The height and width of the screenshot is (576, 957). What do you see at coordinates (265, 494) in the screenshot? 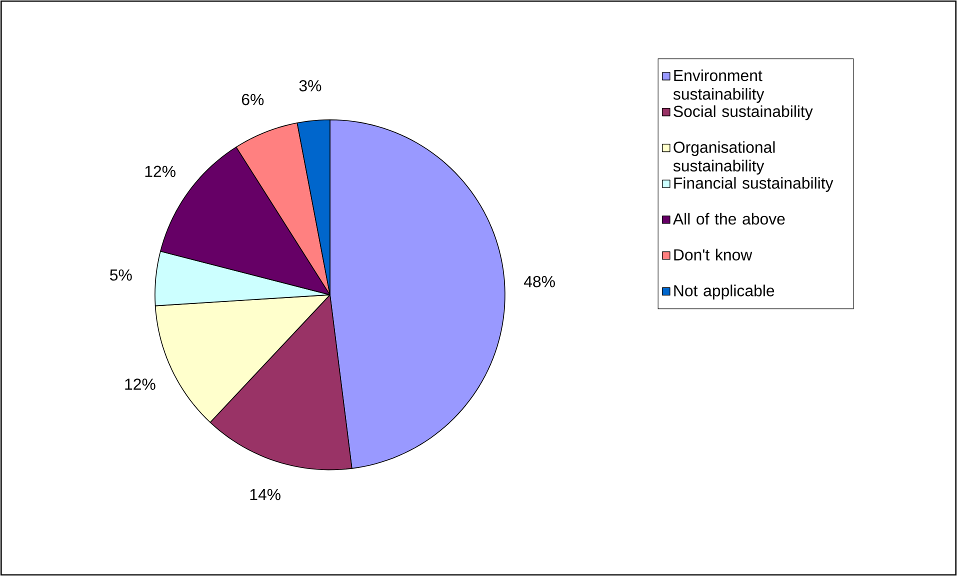
I see `data-label: 14%` at bounding box center [265, 494].